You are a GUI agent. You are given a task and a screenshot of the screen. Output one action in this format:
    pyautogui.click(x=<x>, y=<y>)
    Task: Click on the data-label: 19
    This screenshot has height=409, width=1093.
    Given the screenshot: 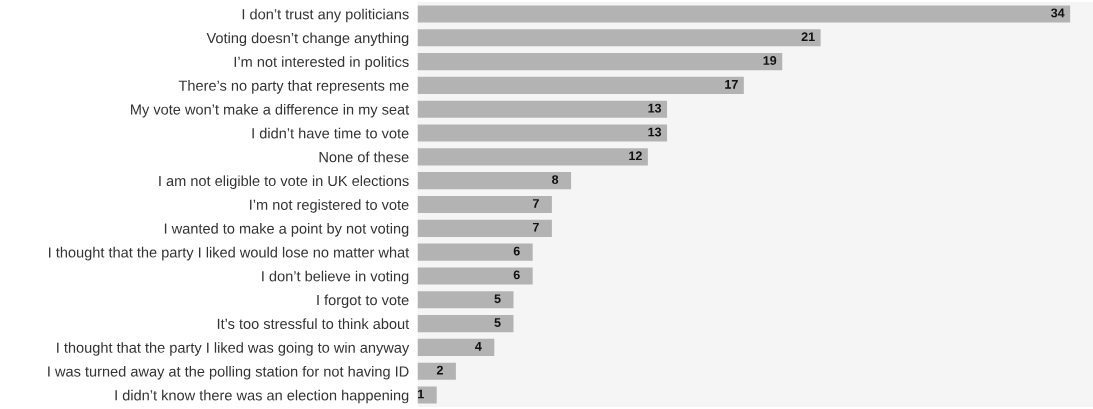 What is the action you would take?
    pyautogui.click(x=770, y=60)
    